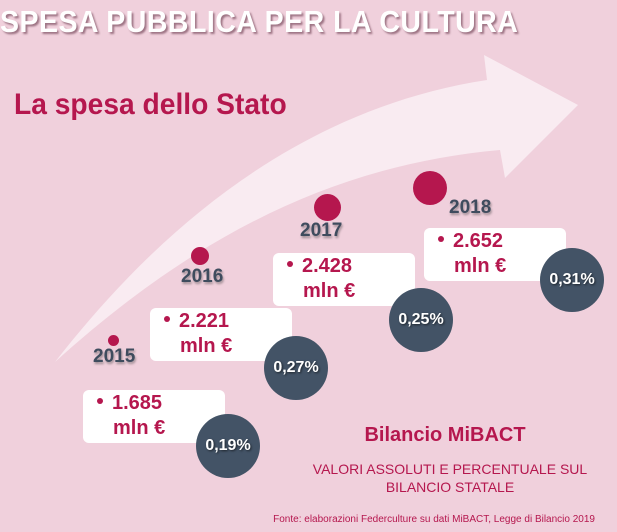  I want to click on value-box-2017: 2.428 mln €, so click(344, 279).